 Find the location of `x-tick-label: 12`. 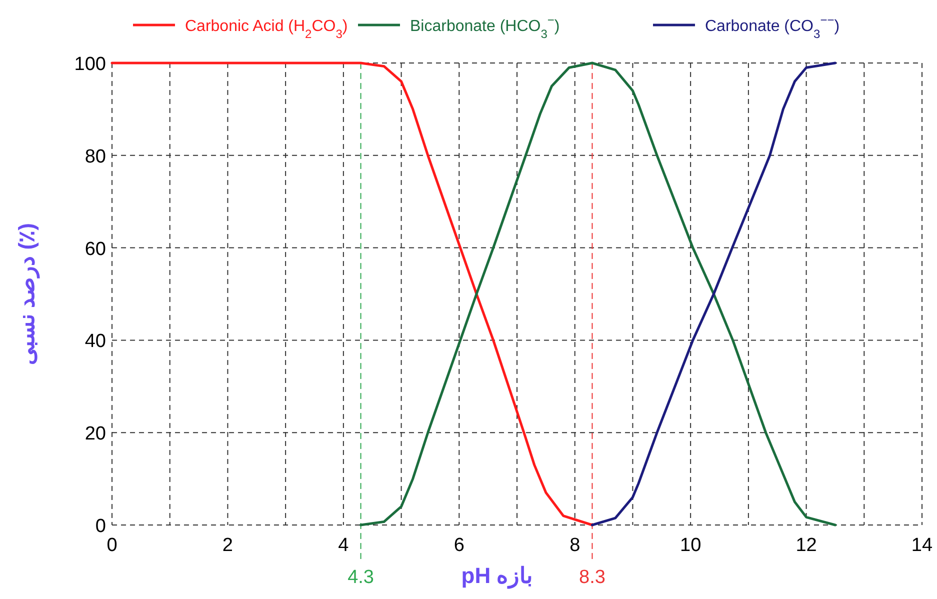

x-tick-label: 12 is located at coordinates (806, 545).